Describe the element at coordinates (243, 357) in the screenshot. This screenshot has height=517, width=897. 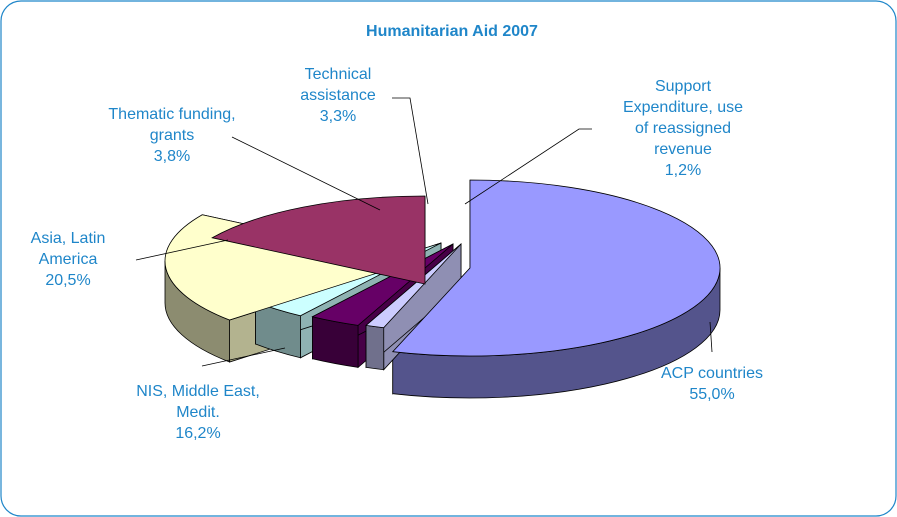
I see `leader-nis` at that location.